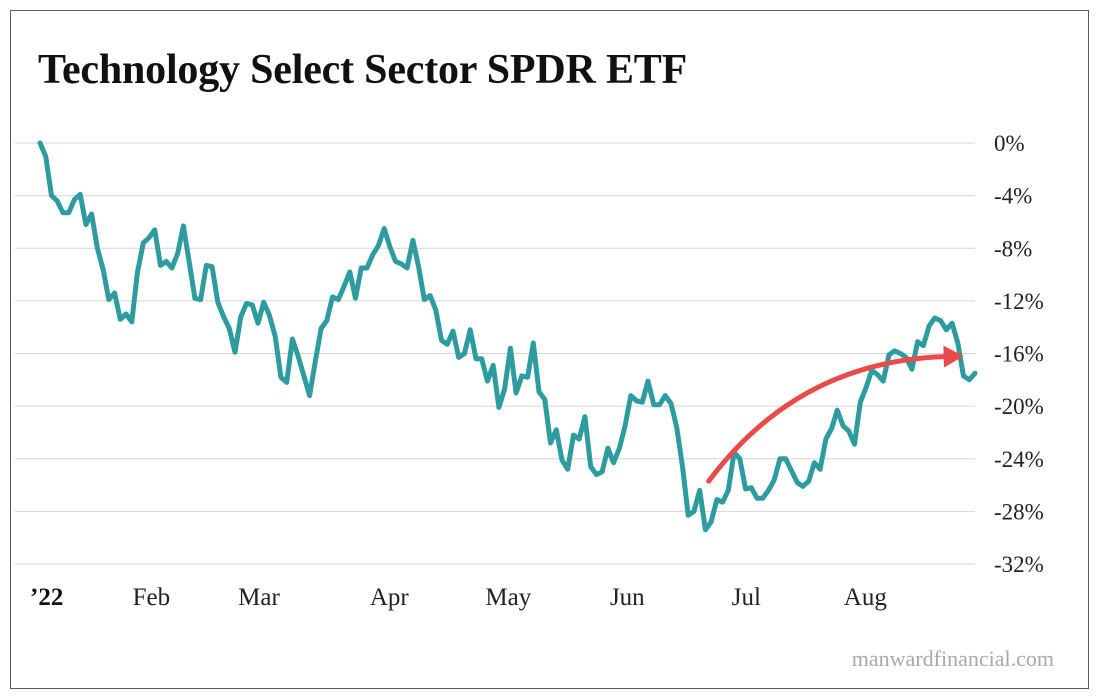 The image size is (1100, 700). Describe the element at coordinates (746, 597) in the screenshot. I see `x-tick-label: Jul` at that location.